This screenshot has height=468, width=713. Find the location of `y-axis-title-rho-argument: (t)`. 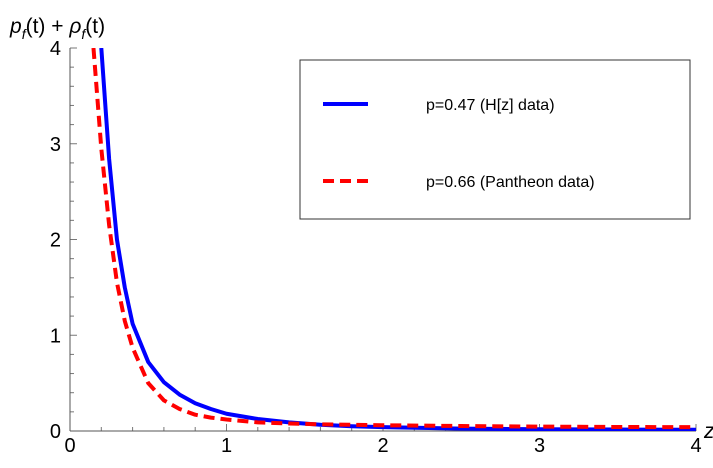

y-axis-title-rho-argument: (t) is located at coordinates (95, 26).